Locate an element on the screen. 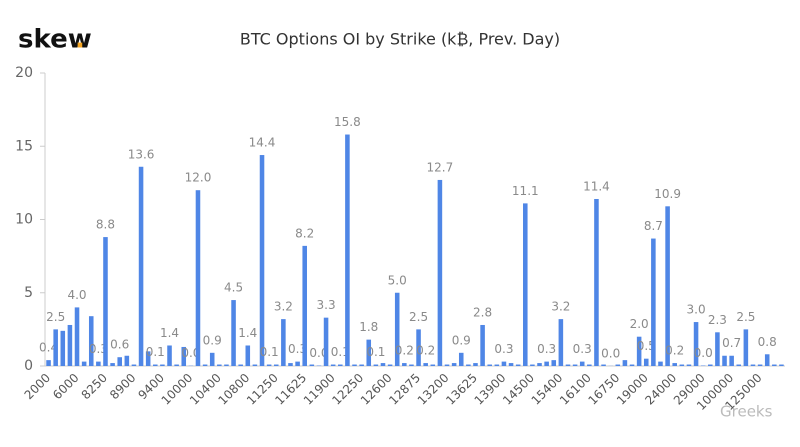 The height and width of the screenshot is (447, 800). x-tick-label: 10000 is located at coordinates (177, 389).